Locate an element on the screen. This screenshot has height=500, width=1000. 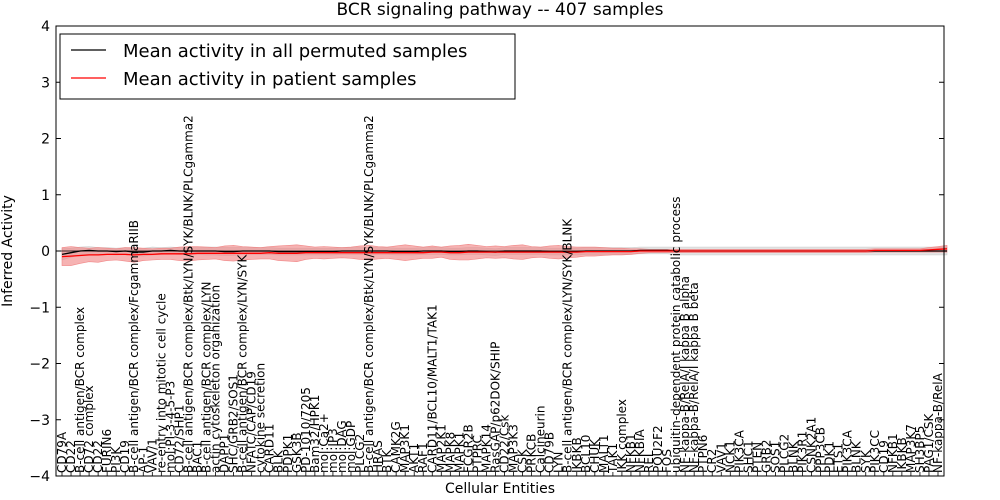
x-tick-label: NFATC/CAP/CD19 is located at coordinates (252, 422).